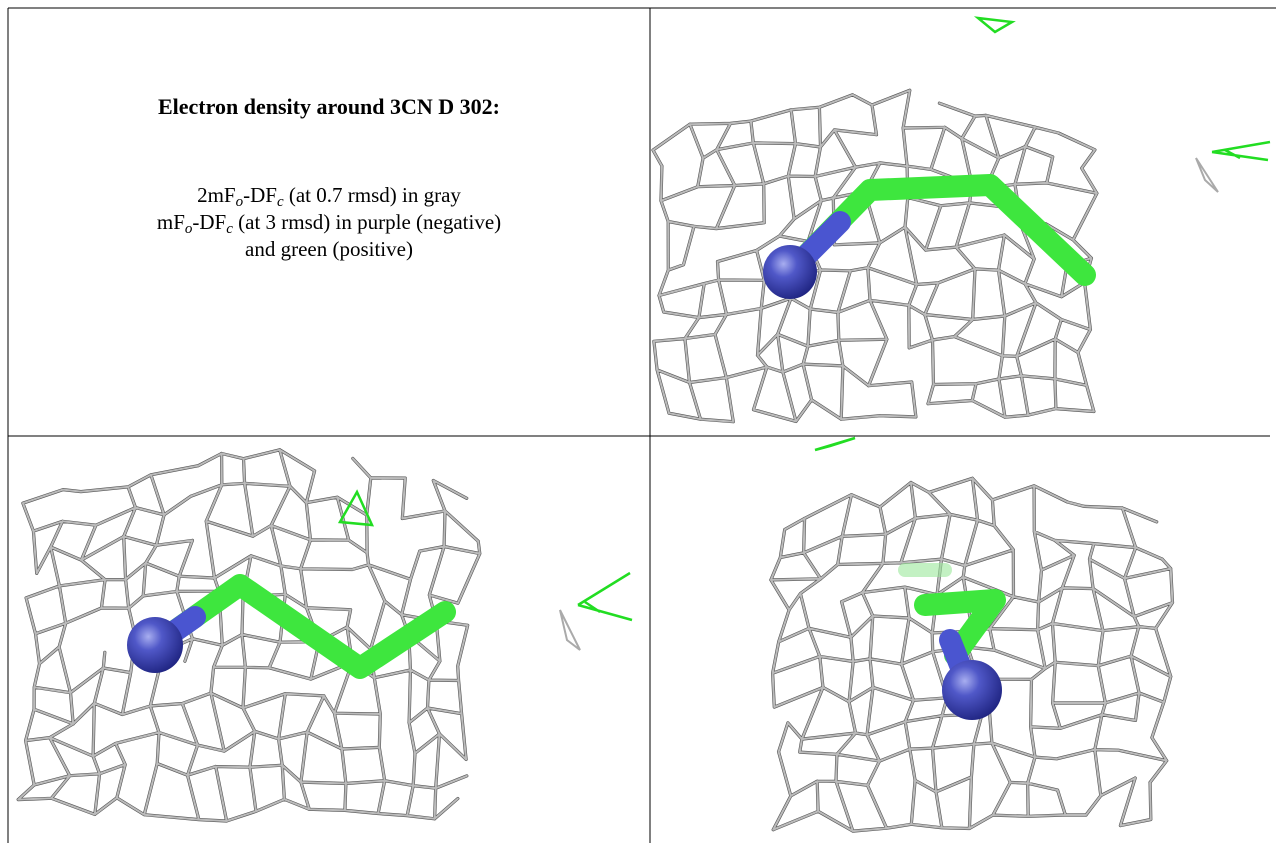 The height and width of the screenshot is (843, 1276). What do you see at coordinates (367, 222) in the screenshot?
I see `text-run: (at 3 rmsd) in purple (negative)` at bounding box center [367, 222].